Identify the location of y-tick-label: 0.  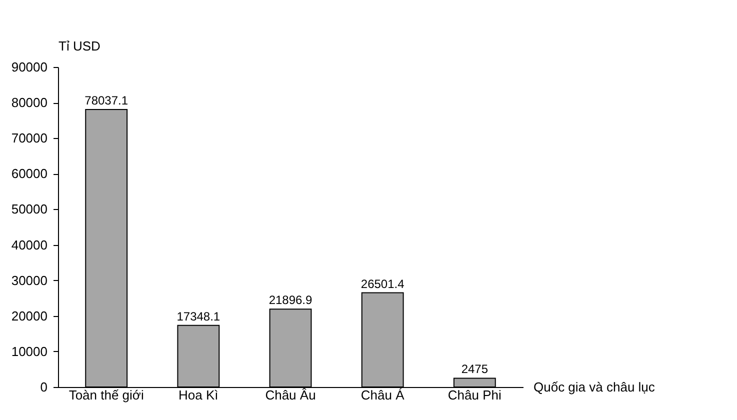
(44, 387).